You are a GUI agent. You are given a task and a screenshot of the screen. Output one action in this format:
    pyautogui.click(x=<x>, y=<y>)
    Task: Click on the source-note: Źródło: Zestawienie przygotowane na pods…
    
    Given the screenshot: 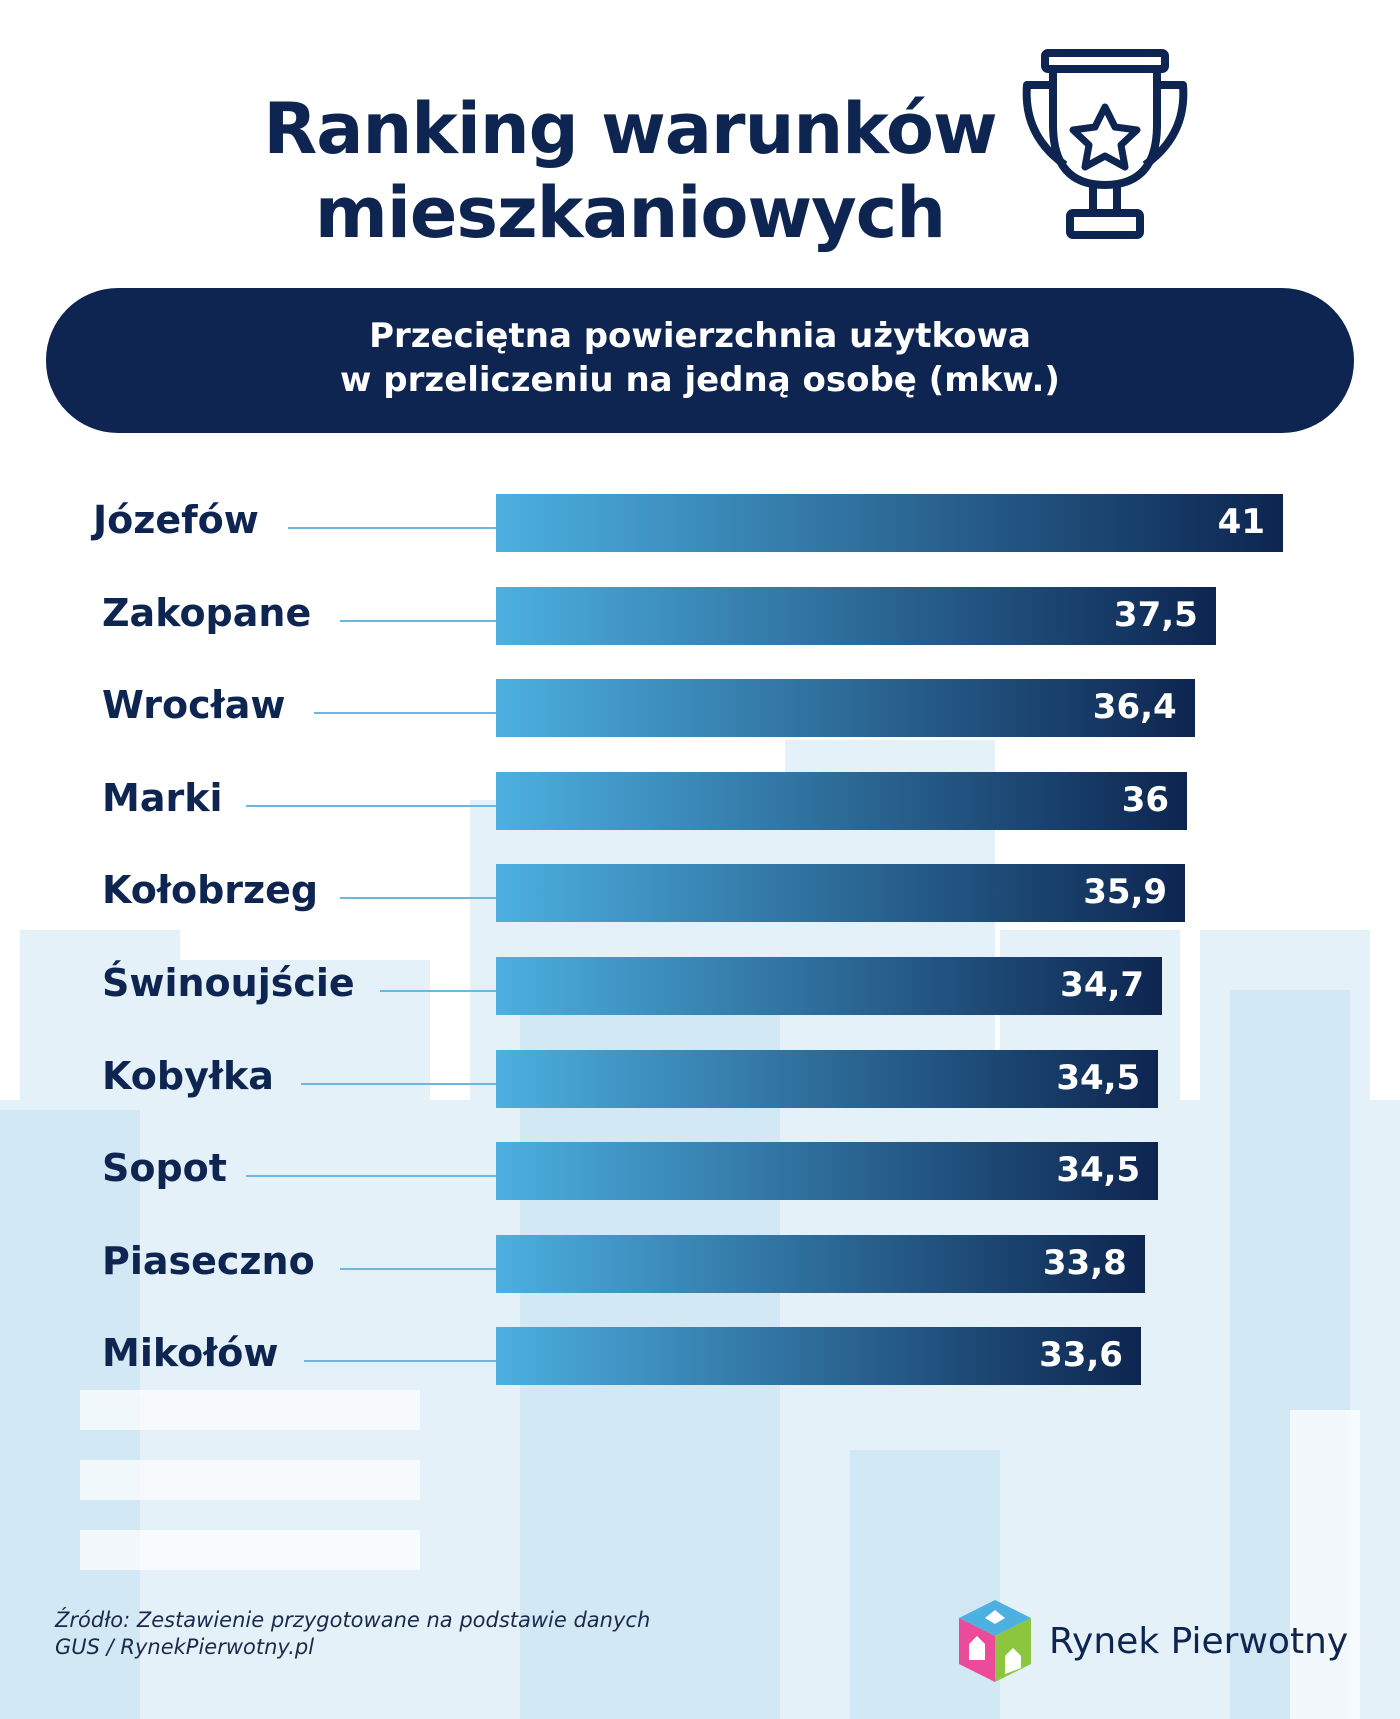 What is the action you would take?
    pyautogui.click(x=352, y=1634)
    